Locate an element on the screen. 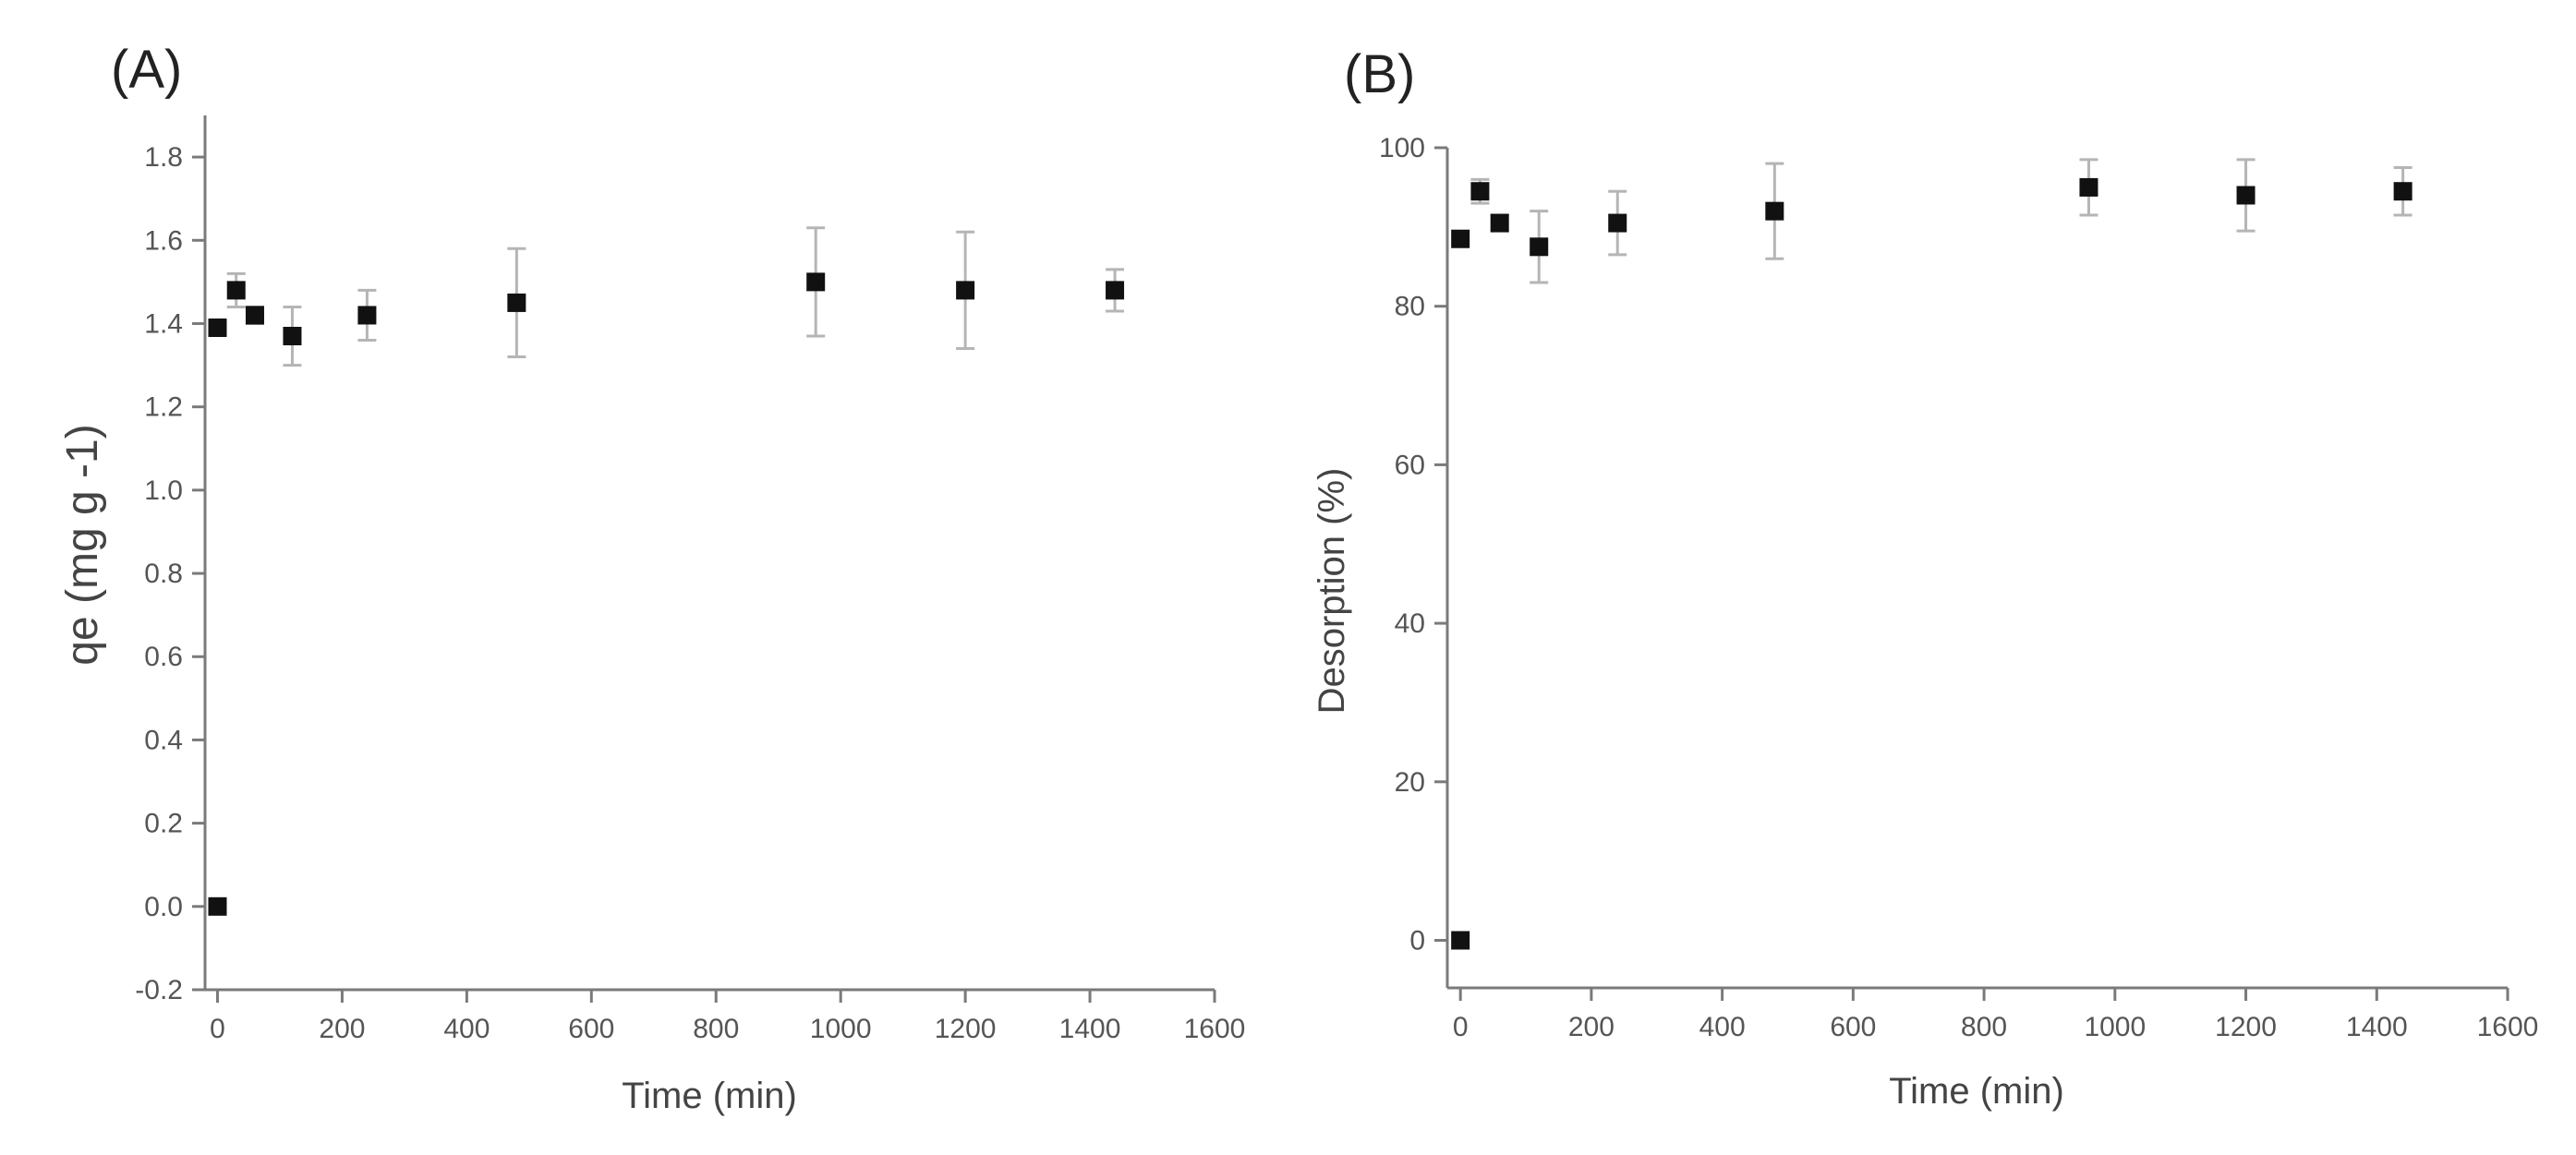 The width and height of the screenshot is (2576, 1155). y-tick-label: 1.2 is located at coordinates (163, 407).